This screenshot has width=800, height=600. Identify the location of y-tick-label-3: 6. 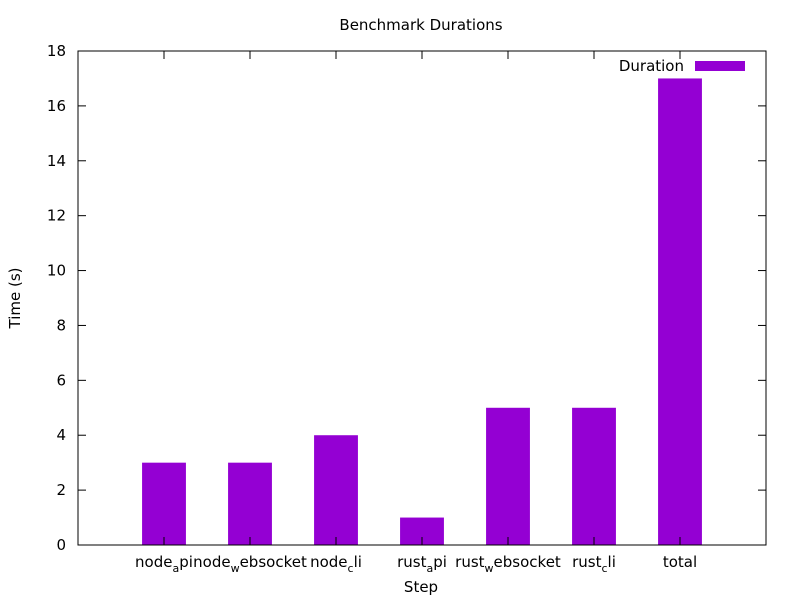
(61, 380).